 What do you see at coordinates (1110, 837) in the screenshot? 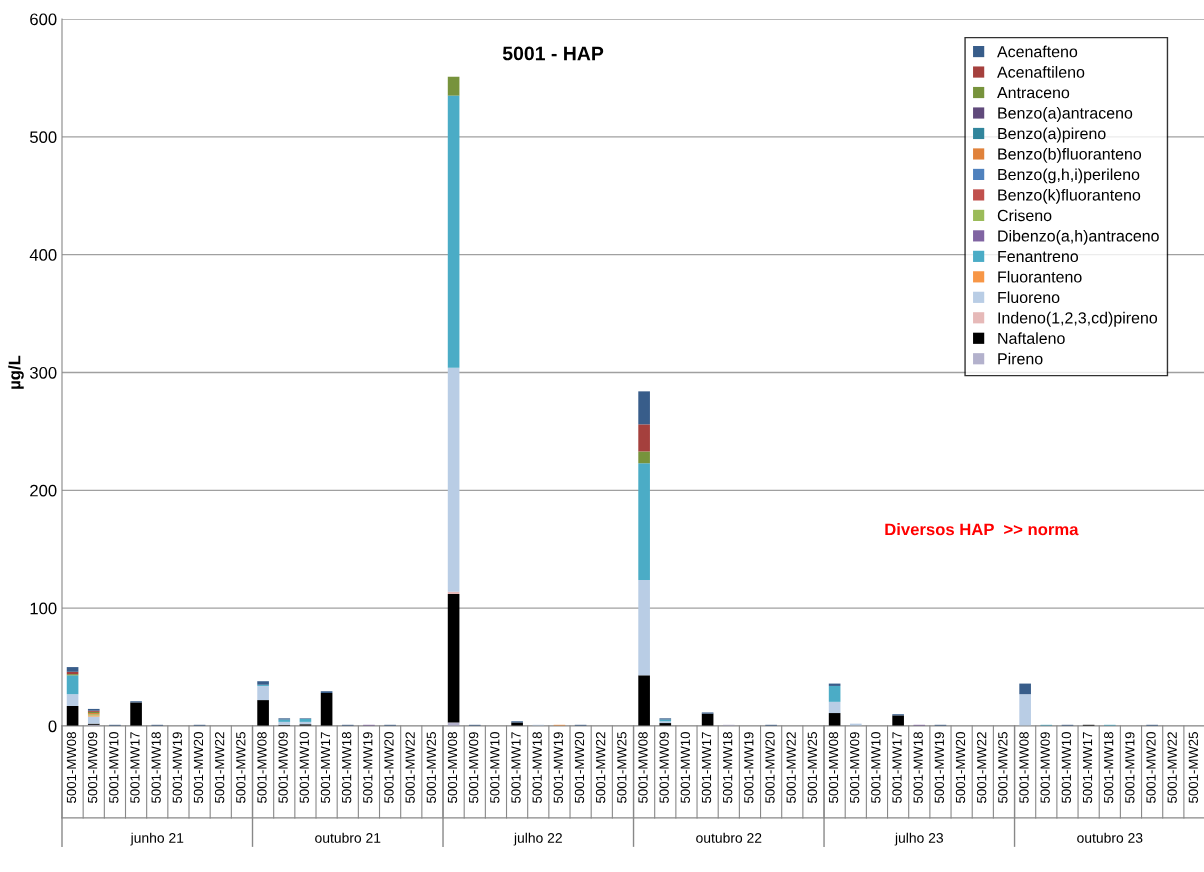
I see `text: outubro 23` at bounding box center [1110, 837].